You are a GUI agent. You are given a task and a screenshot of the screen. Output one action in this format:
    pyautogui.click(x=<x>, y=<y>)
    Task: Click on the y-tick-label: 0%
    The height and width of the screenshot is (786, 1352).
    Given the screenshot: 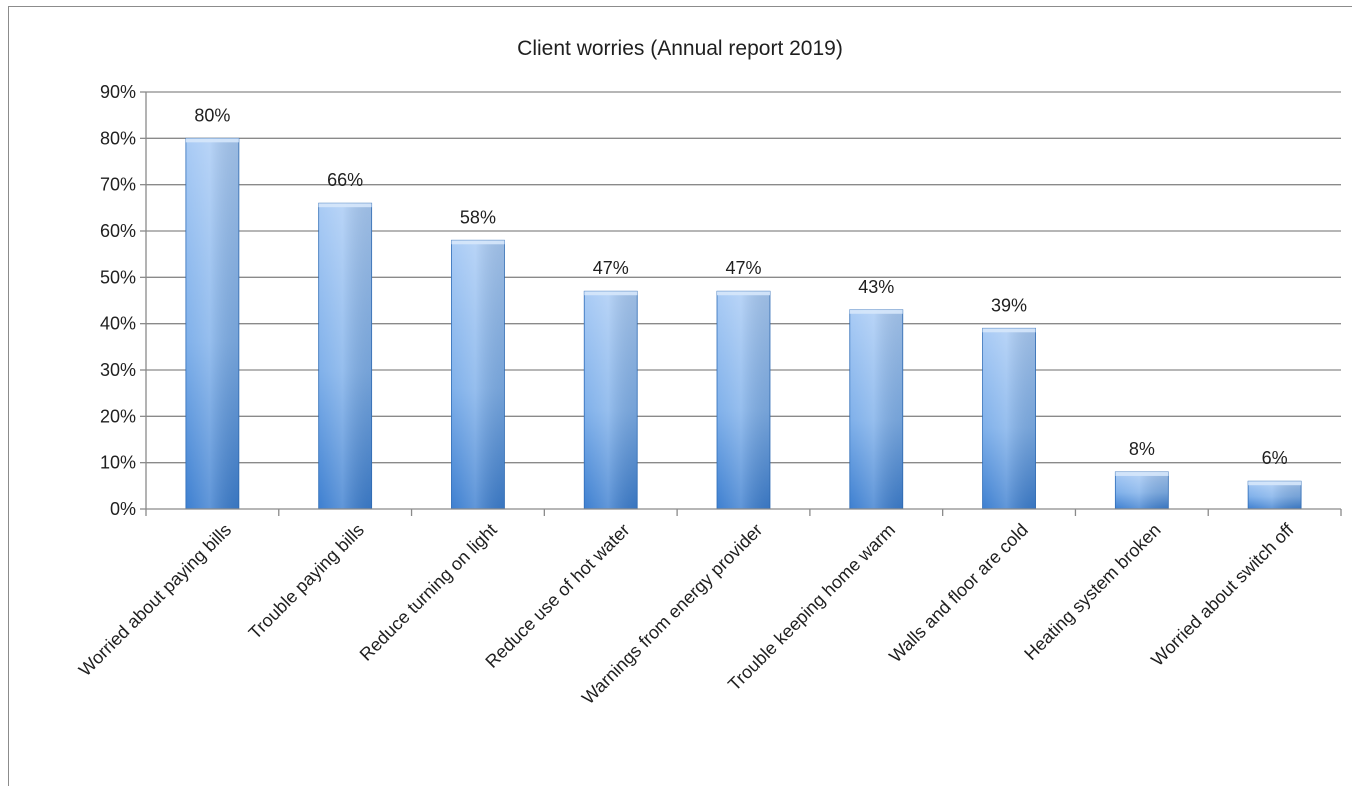 What is the action you would take?
    pyautogui.click(x=123, y=509)
    